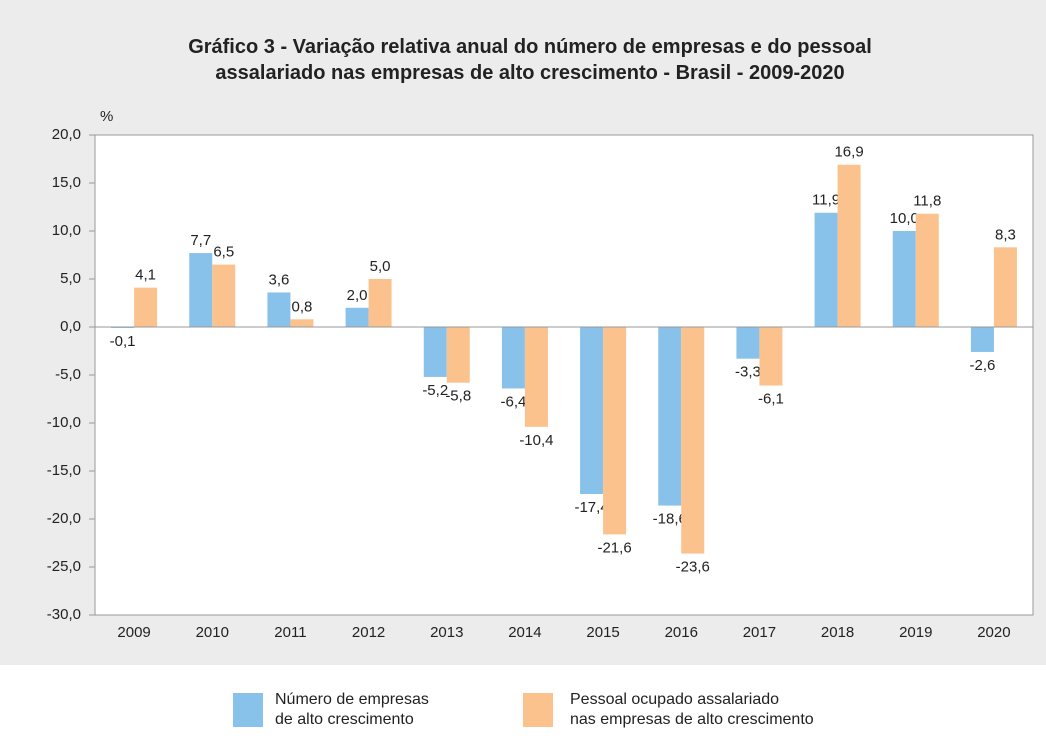 Image resolution: width=1046 pixels, height=738 pixels. Describe the element at coordinates (64, 566) in the screenshot. I see `y-tick-label: -25,0` at that location.